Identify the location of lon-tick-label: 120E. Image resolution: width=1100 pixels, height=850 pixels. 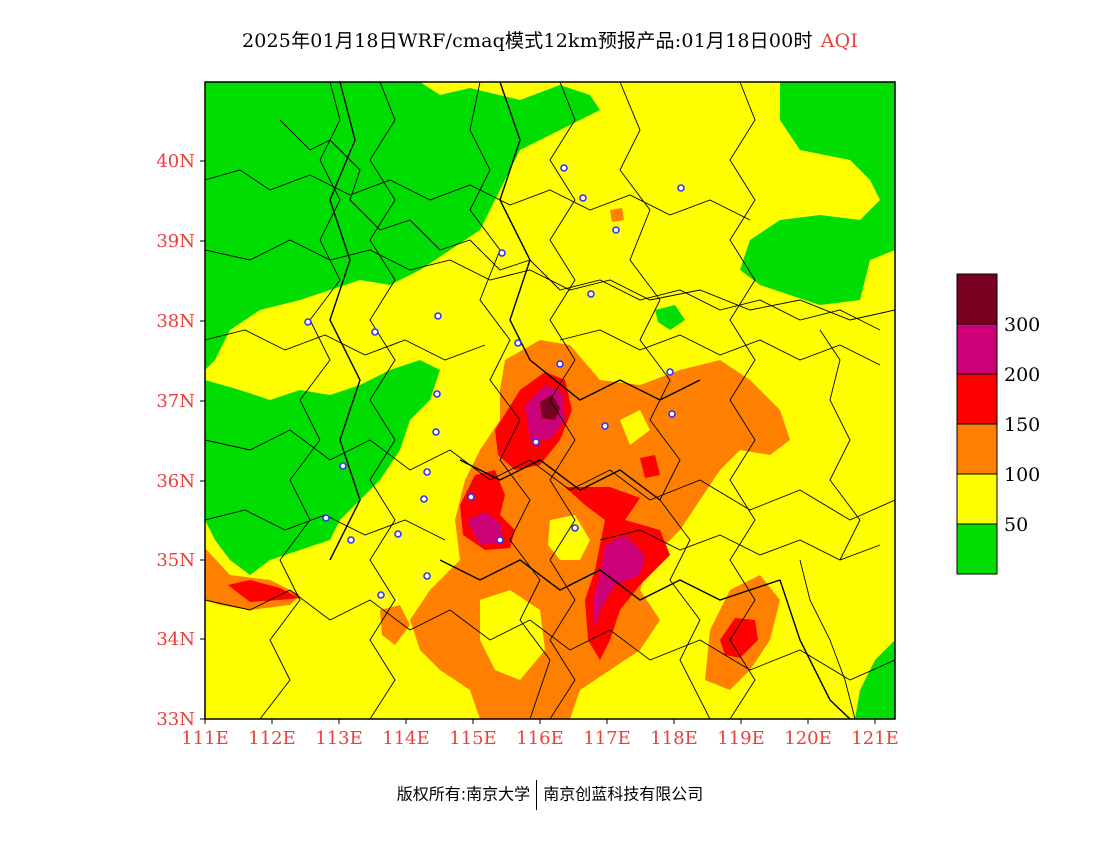
(808, 738).